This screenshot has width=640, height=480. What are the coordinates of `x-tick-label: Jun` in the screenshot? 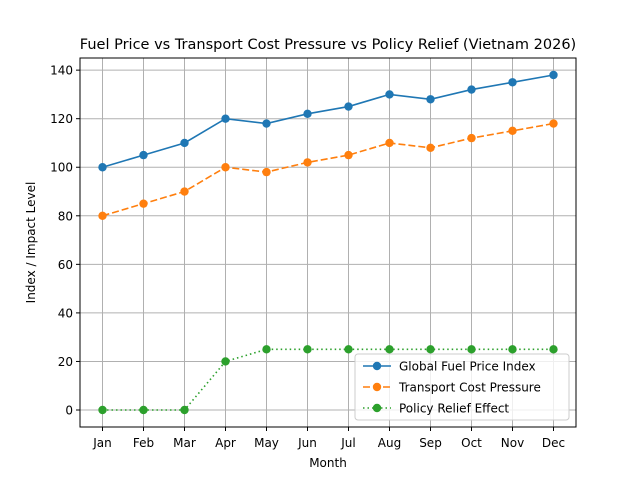 It's located at (307, 443).